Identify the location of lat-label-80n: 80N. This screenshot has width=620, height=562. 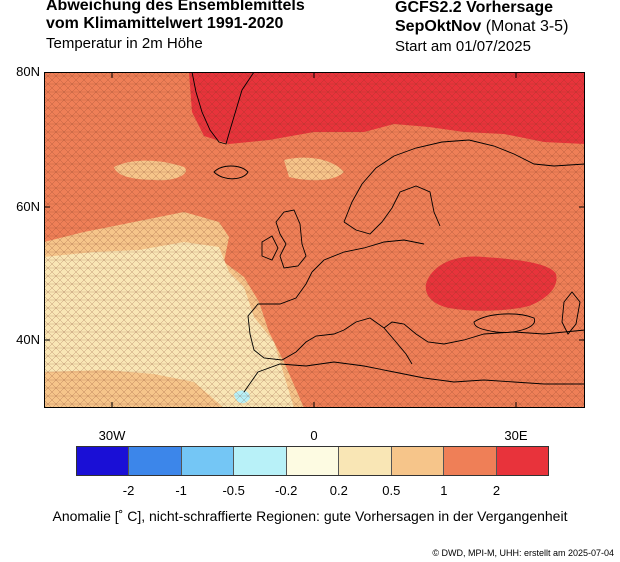
(28, 71).